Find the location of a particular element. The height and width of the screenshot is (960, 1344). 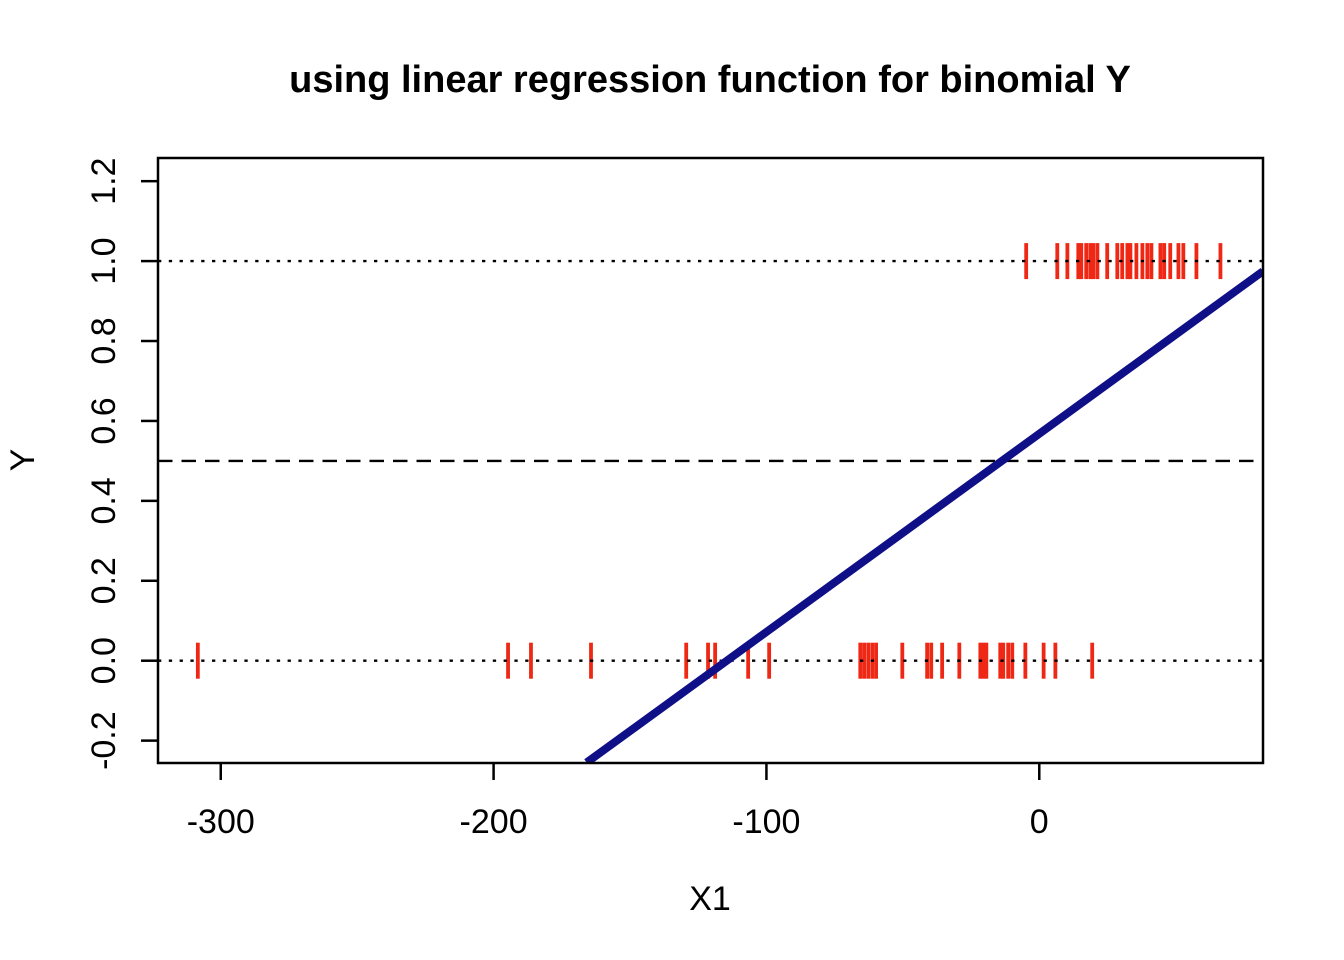

y-axis-tick-label: 1.0 is located at coordinates (104, 260).